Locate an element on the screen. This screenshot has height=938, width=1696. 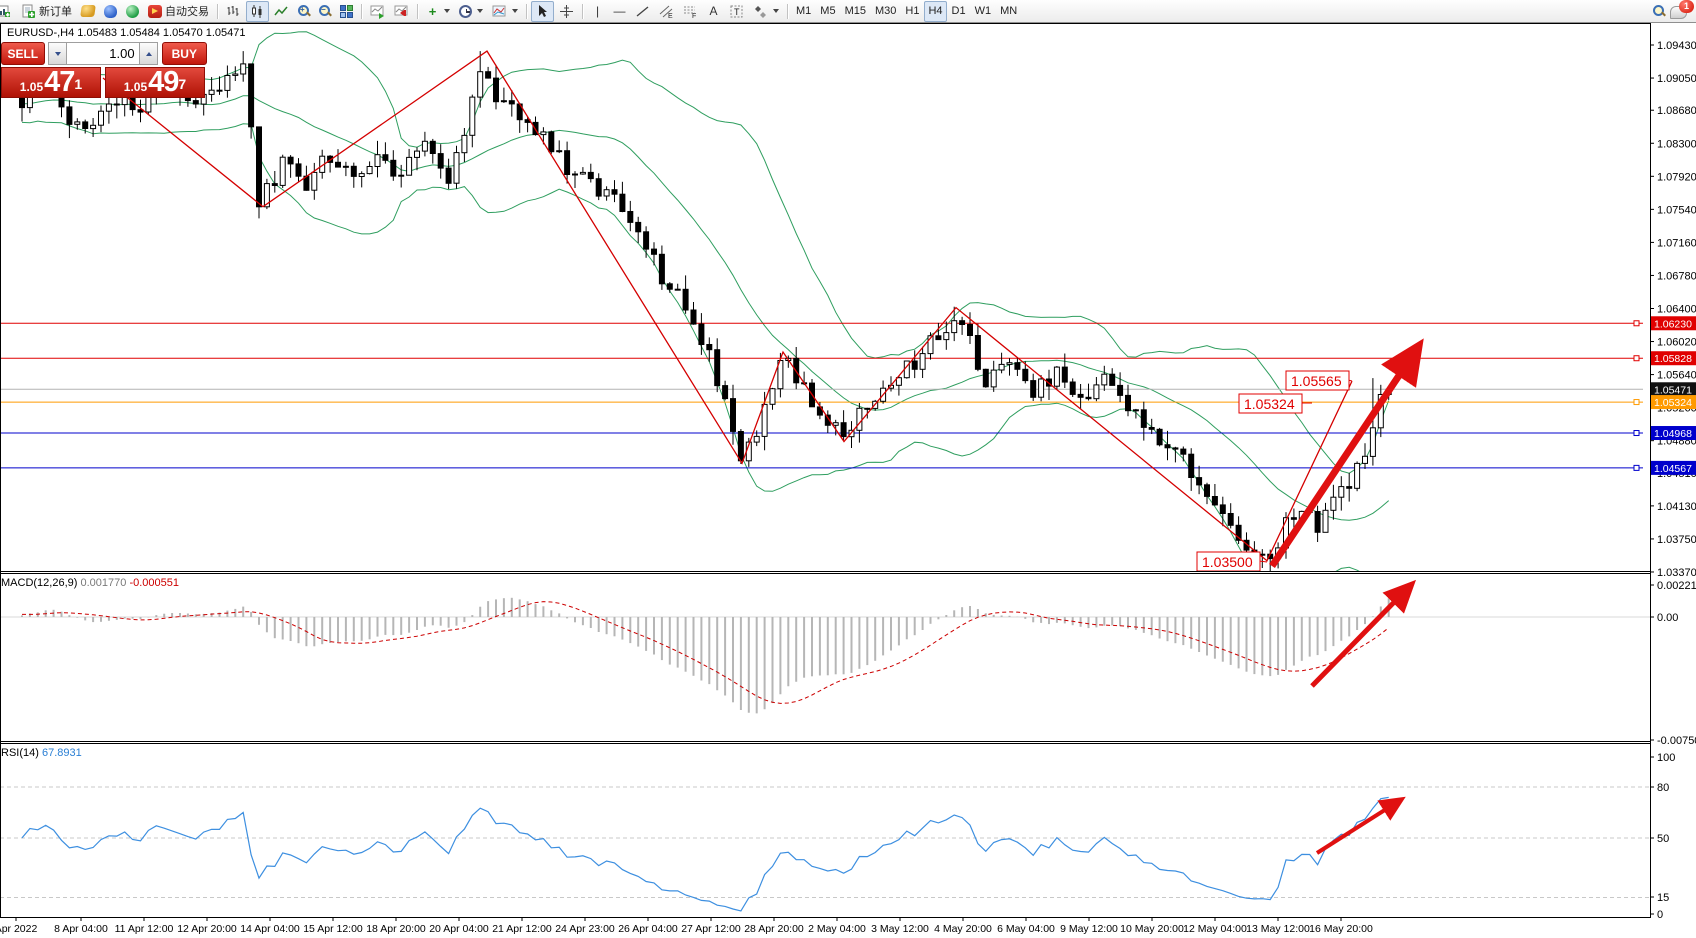
zoom-in-button: + is located at coordinates (304, 11).